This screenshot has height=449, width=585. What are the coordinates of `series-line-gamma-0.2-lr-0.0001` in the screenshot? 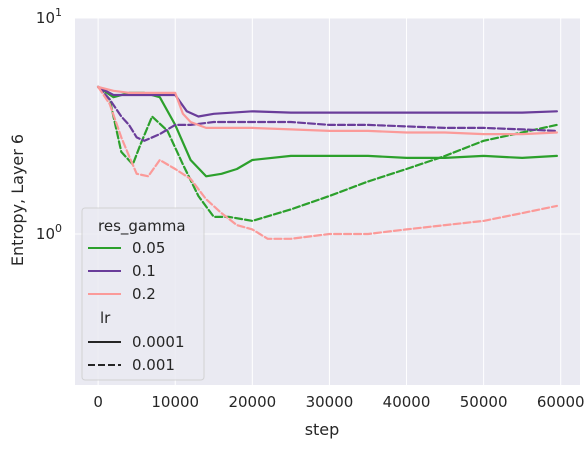 It's located at (327, 110).